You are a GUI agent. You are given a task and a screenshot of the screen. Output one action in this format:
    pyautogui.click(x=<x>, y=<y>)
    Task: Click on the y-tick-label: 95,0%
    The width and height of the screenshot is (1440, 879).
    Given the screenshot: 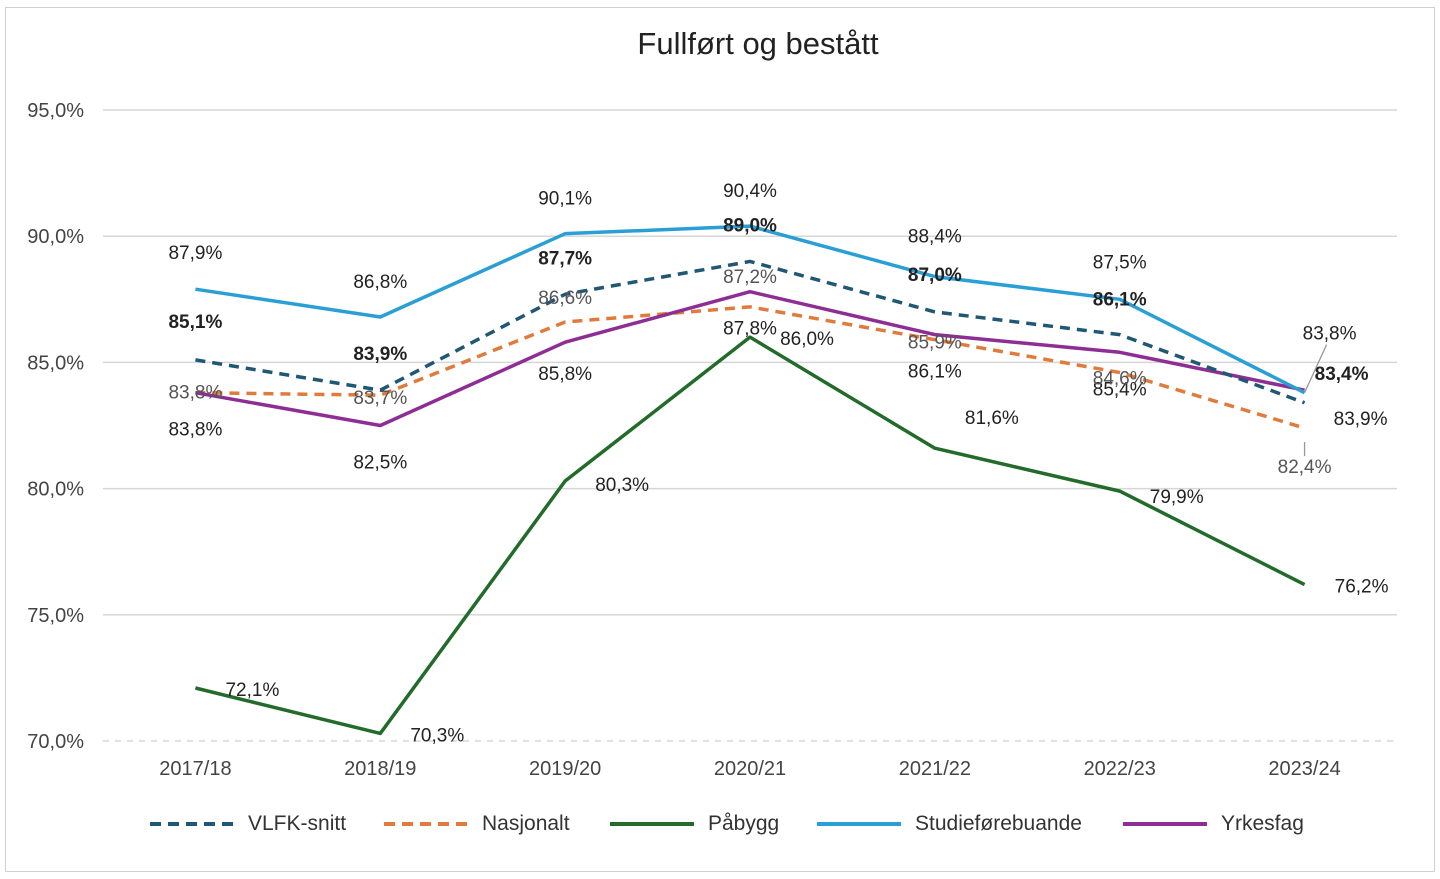 What is the action you would take?
    pyautogui.click(x=55, y=111)
    